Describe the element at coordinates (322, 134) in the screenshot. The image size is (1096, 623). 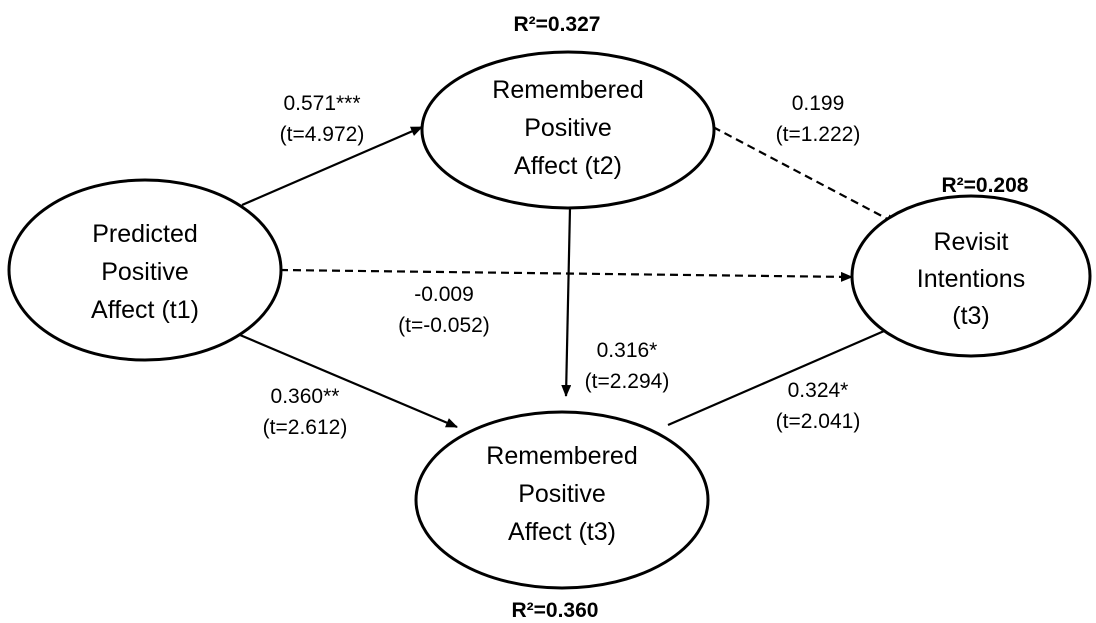
I see `path-t-value: (t=4.972)` at that location.